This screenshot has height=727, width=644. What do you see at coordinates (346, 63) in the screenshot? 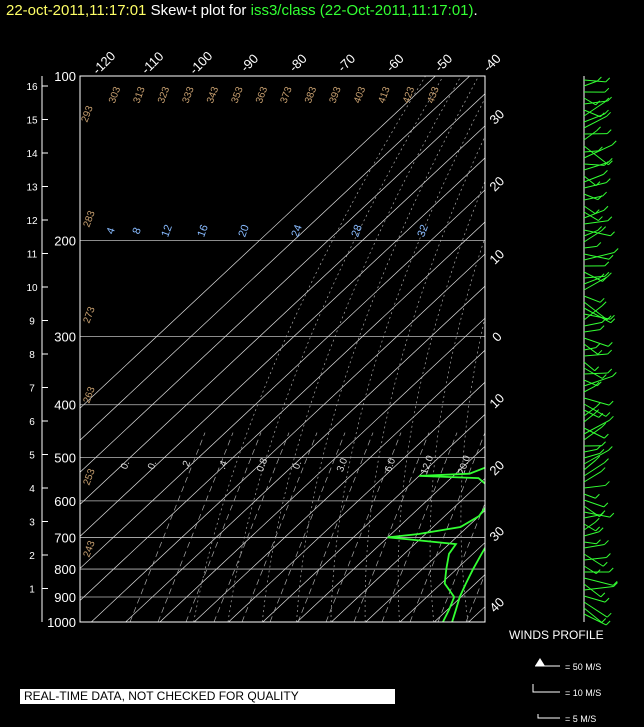
I see `top-temp-label: -70` at bounding box center [346, 63].